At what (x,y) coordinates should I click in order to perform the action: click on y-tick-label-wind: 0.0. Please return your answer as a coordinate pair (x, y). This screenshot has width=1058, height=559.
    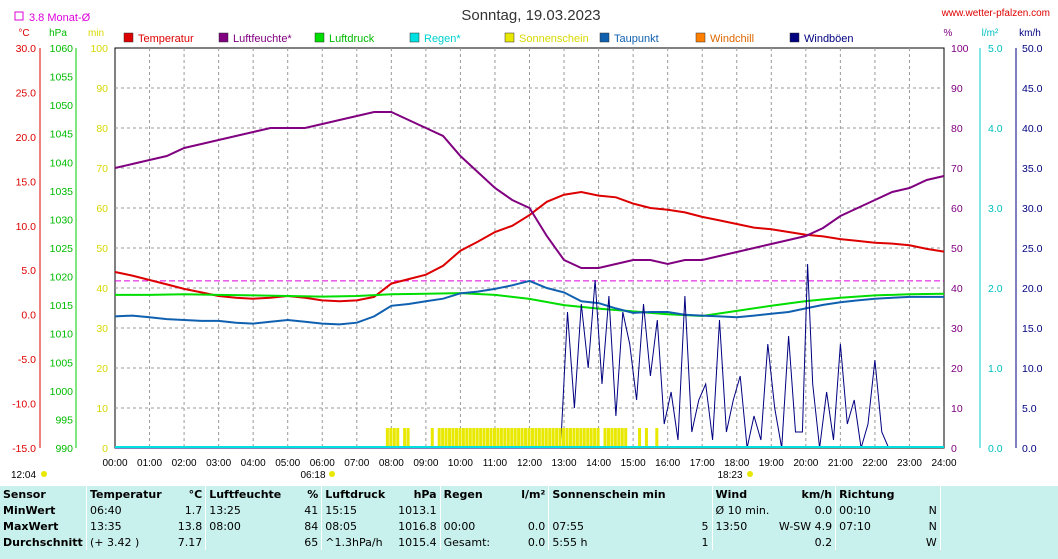
    Looking at the image, I should click on (1029, 449).